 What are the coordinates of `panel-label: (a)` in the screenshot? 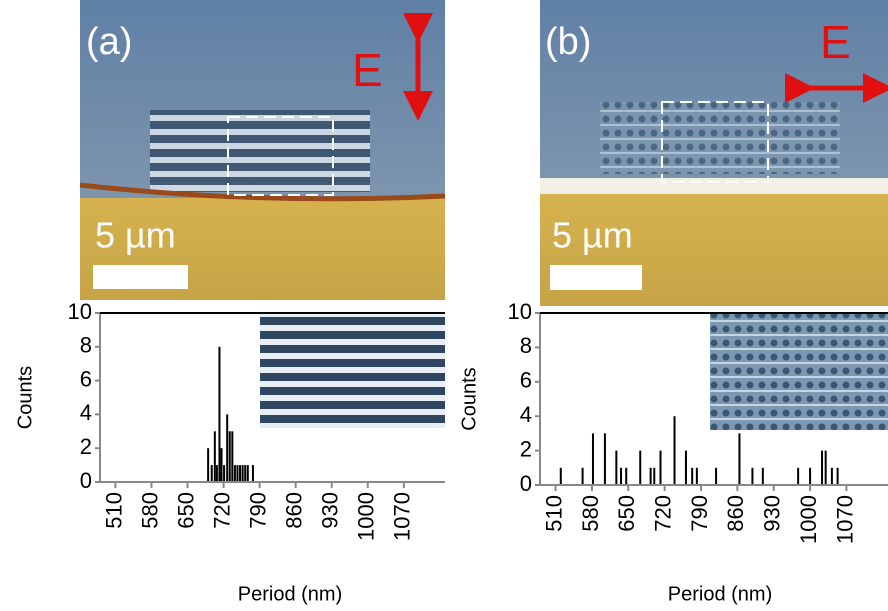 It's located at (109, 42).